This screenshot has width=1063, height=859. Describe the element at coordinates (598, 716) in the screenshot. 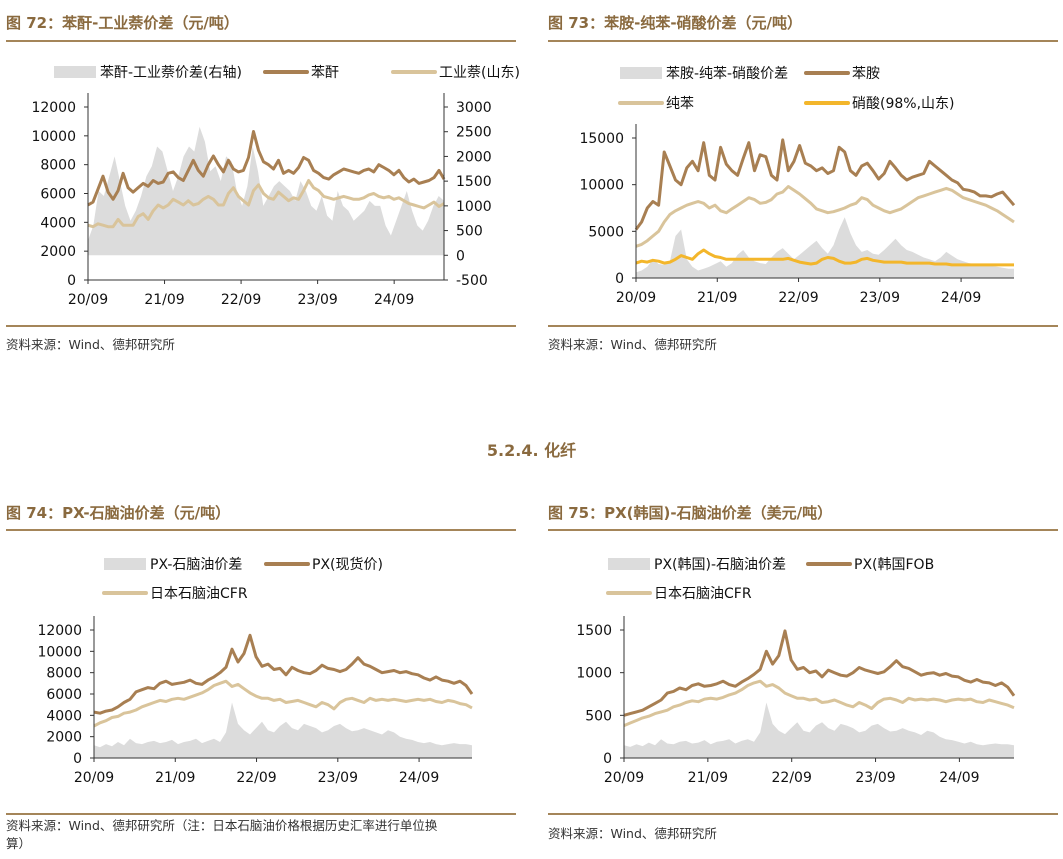

I see `y-tick-label: 500` at that location.